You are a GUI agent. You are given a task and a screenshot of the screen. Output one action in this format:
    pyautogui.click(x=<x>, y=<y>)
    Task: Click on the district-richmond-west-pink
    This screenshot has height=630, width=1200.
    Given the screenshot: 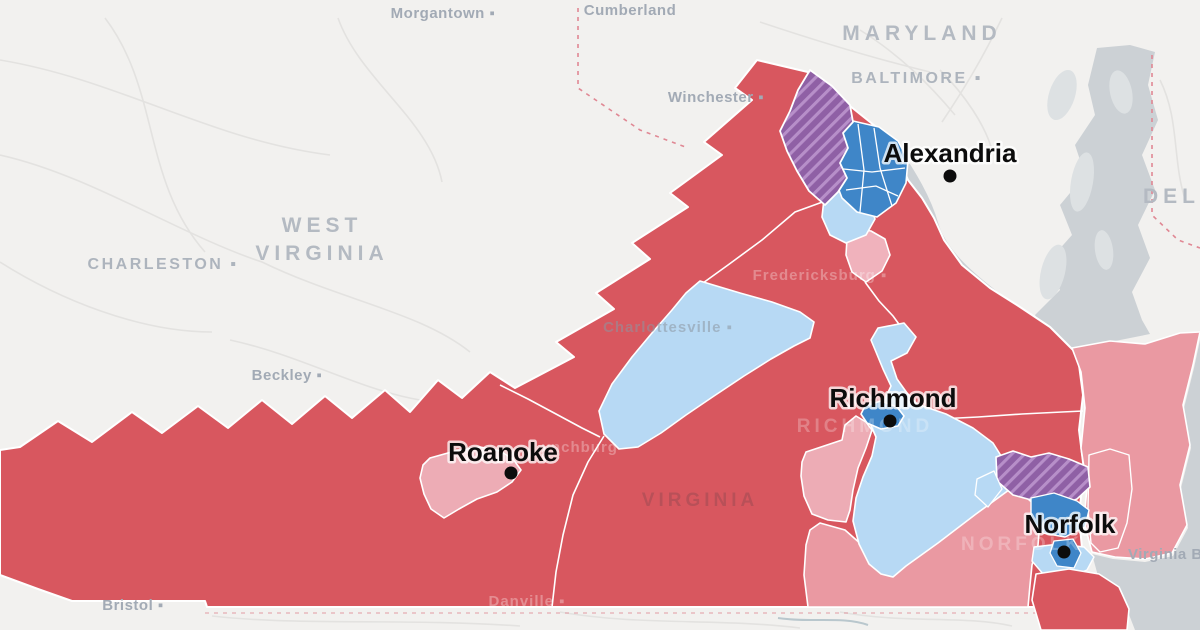 What is the action you would take?
    pyautogui.click(x=836, y=469)
    